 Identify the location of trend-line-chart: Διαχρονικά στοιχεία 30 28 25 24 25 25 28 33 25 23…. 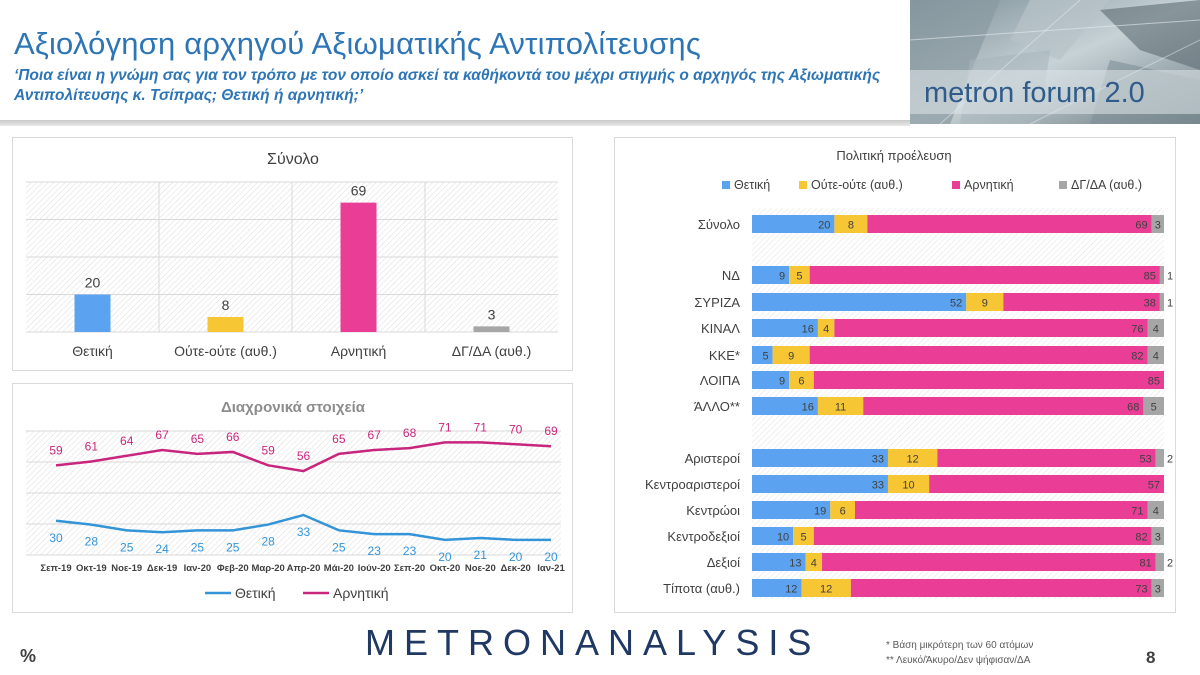
(295, 500).